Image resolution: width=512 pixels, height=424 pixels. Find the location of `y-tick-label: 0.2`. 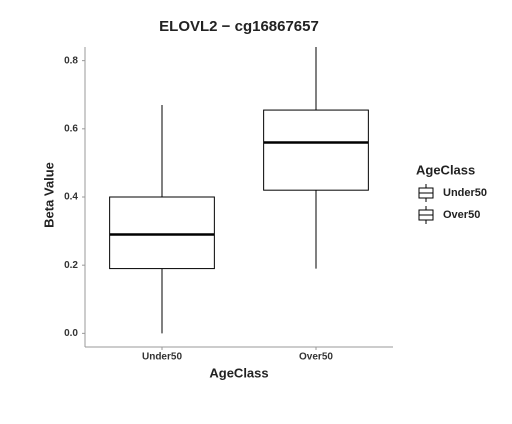

y-tick-label: 0.2 is located at coordinates (71, 265).